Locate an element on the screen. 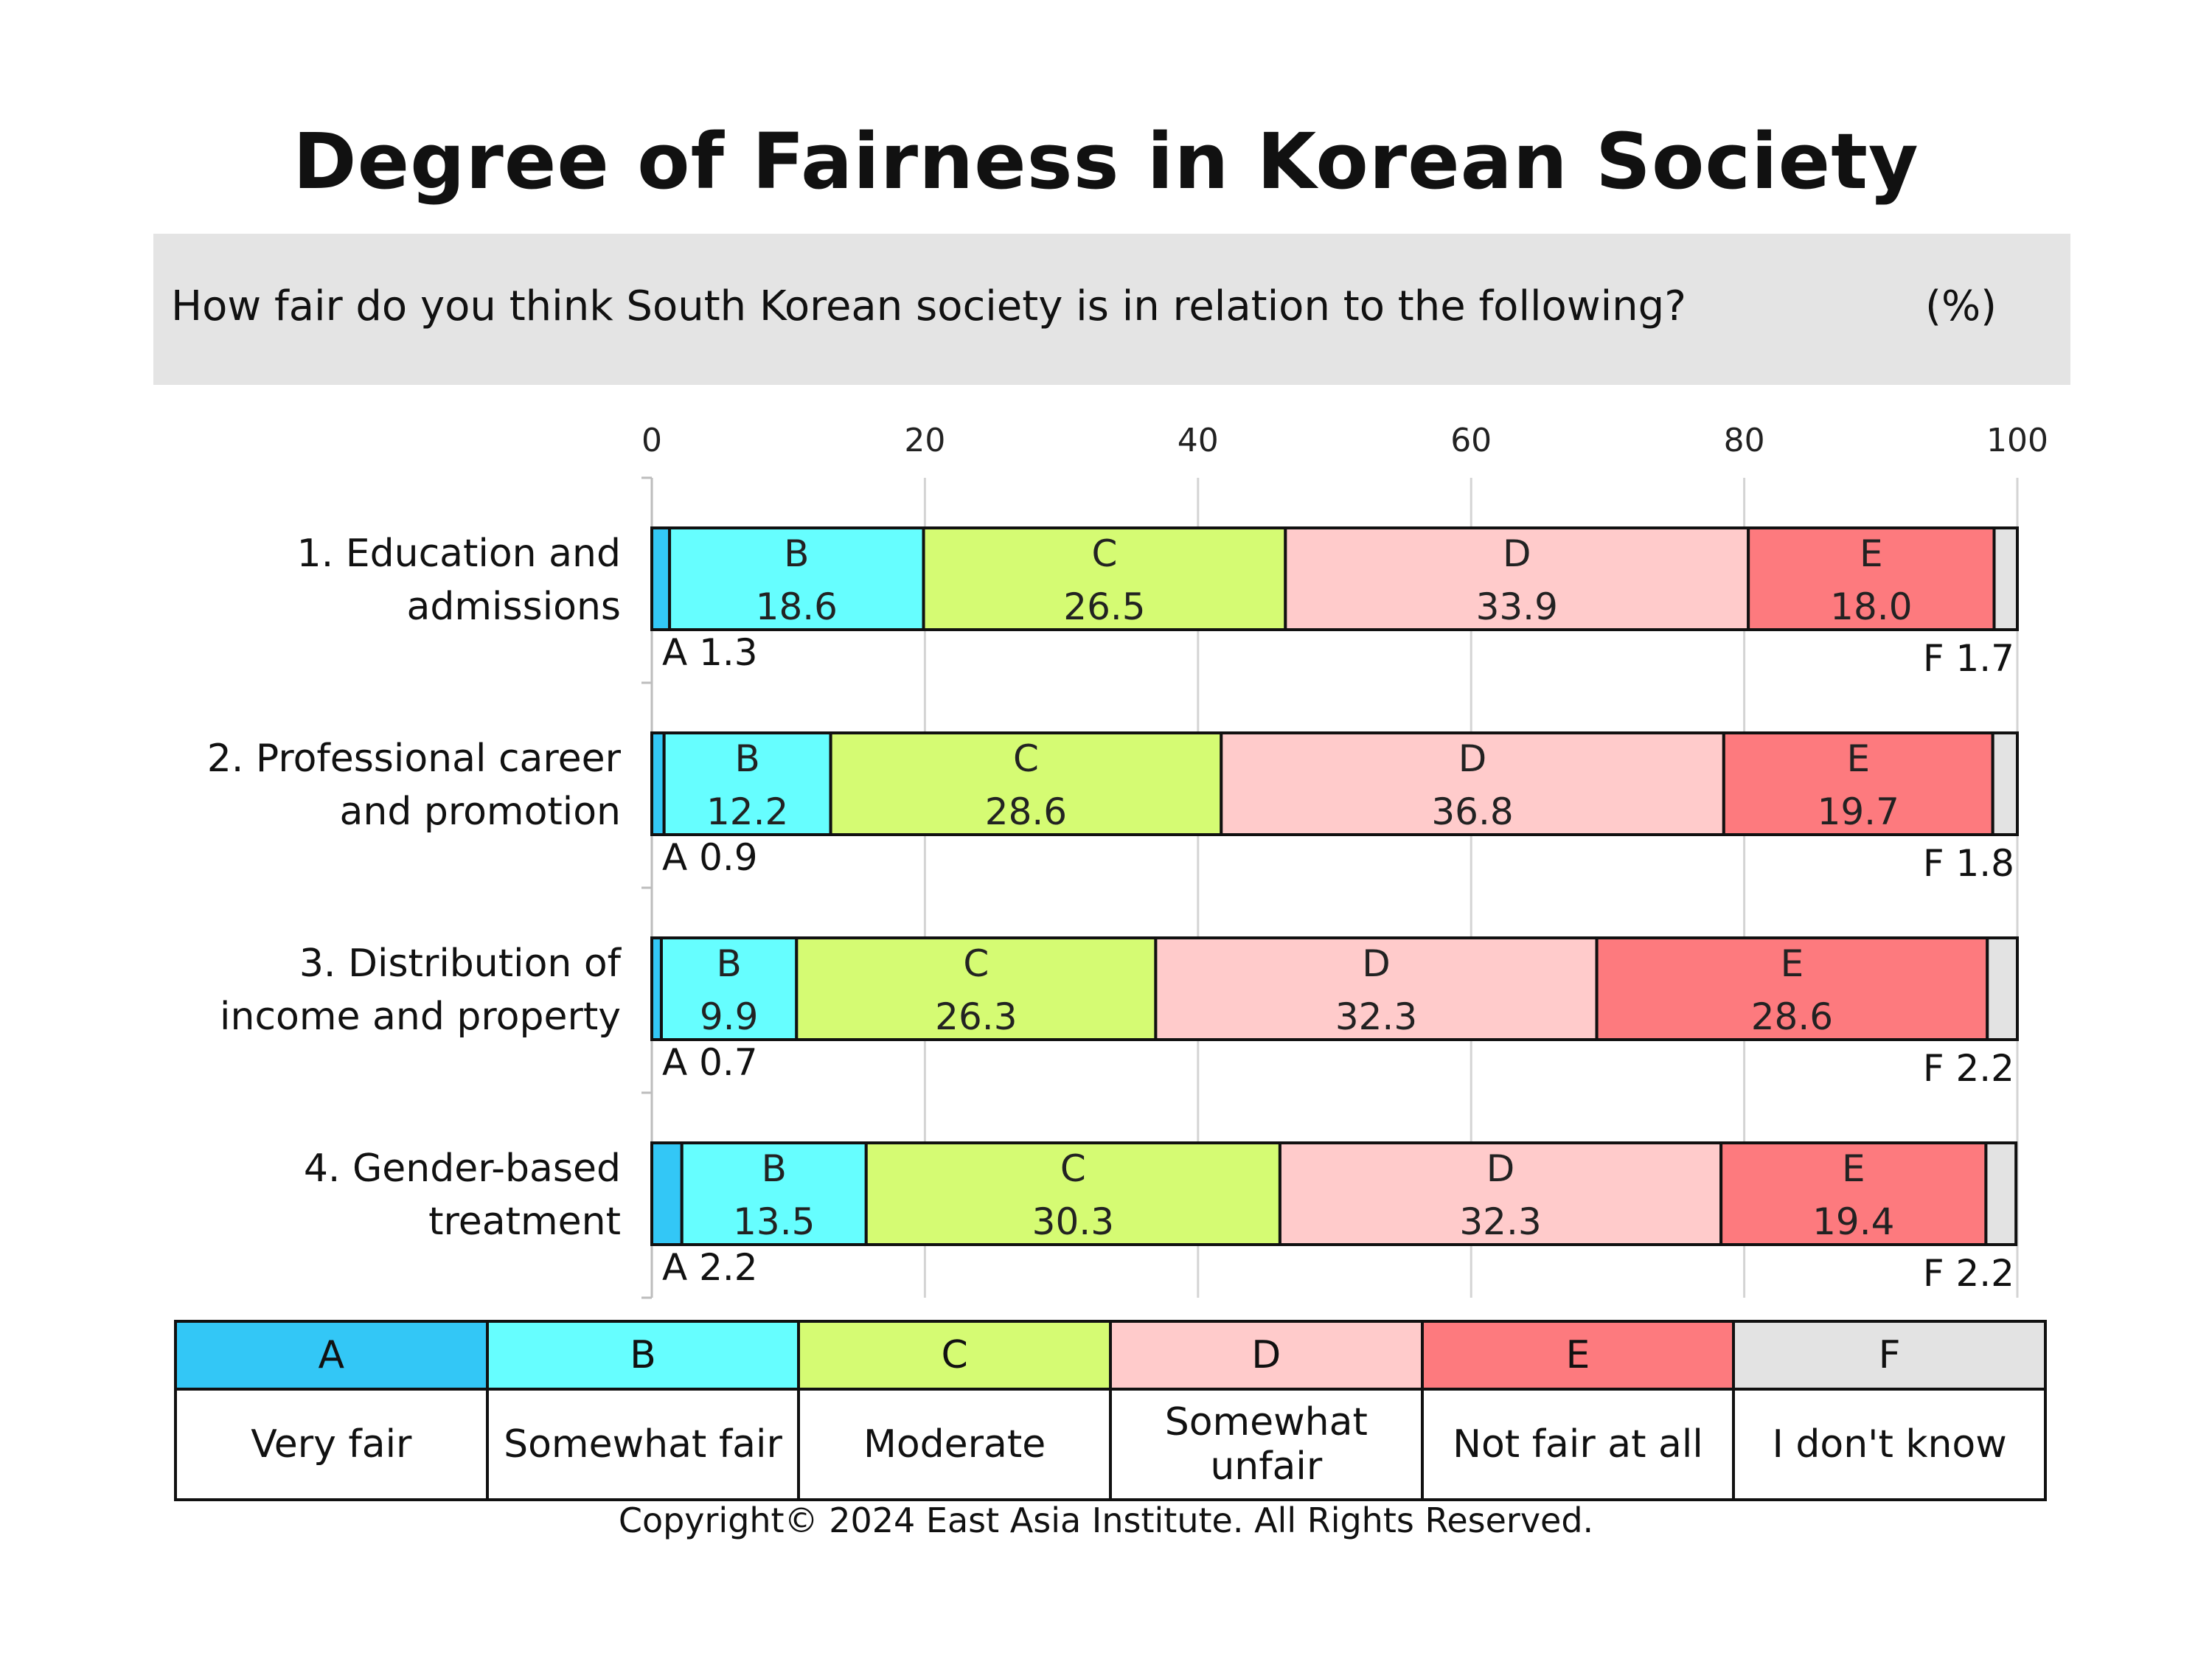  data-label-d: 33.9 is located at coordinates (1517, 606).